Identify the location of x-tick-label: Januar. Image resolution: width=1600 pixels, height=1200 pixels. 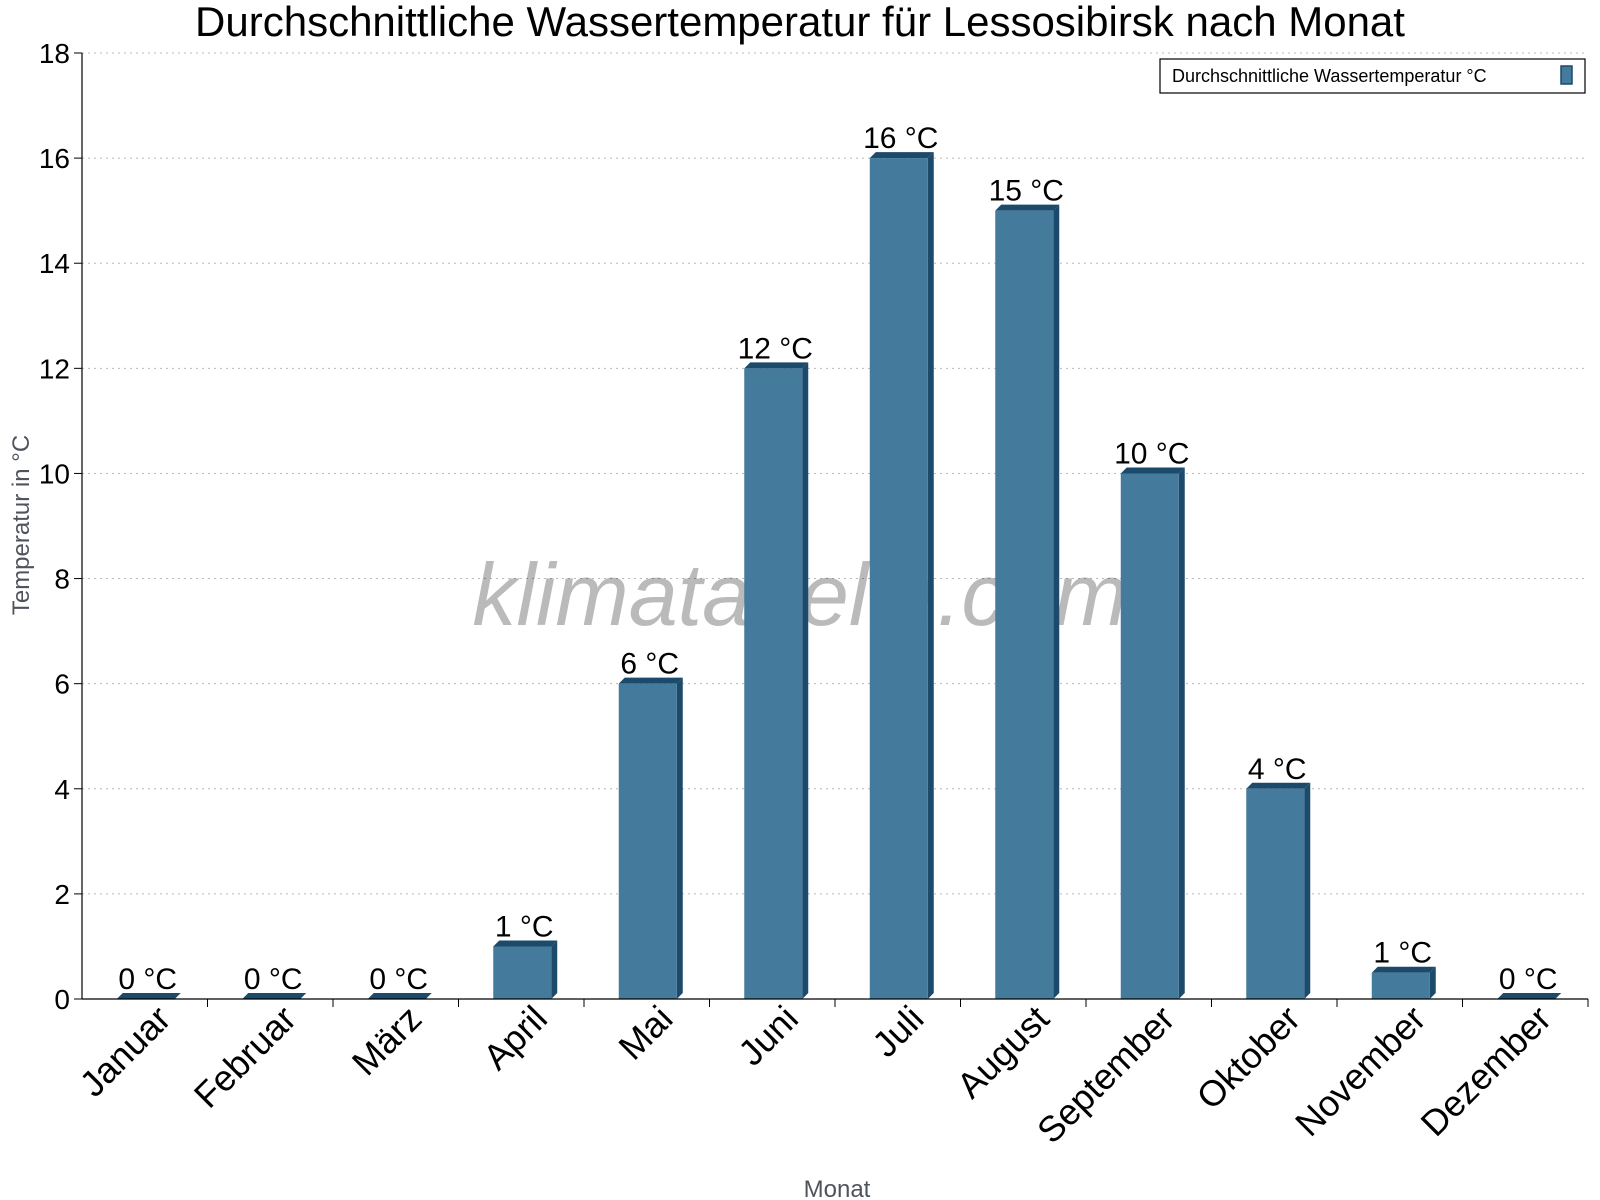
(125, 1051).